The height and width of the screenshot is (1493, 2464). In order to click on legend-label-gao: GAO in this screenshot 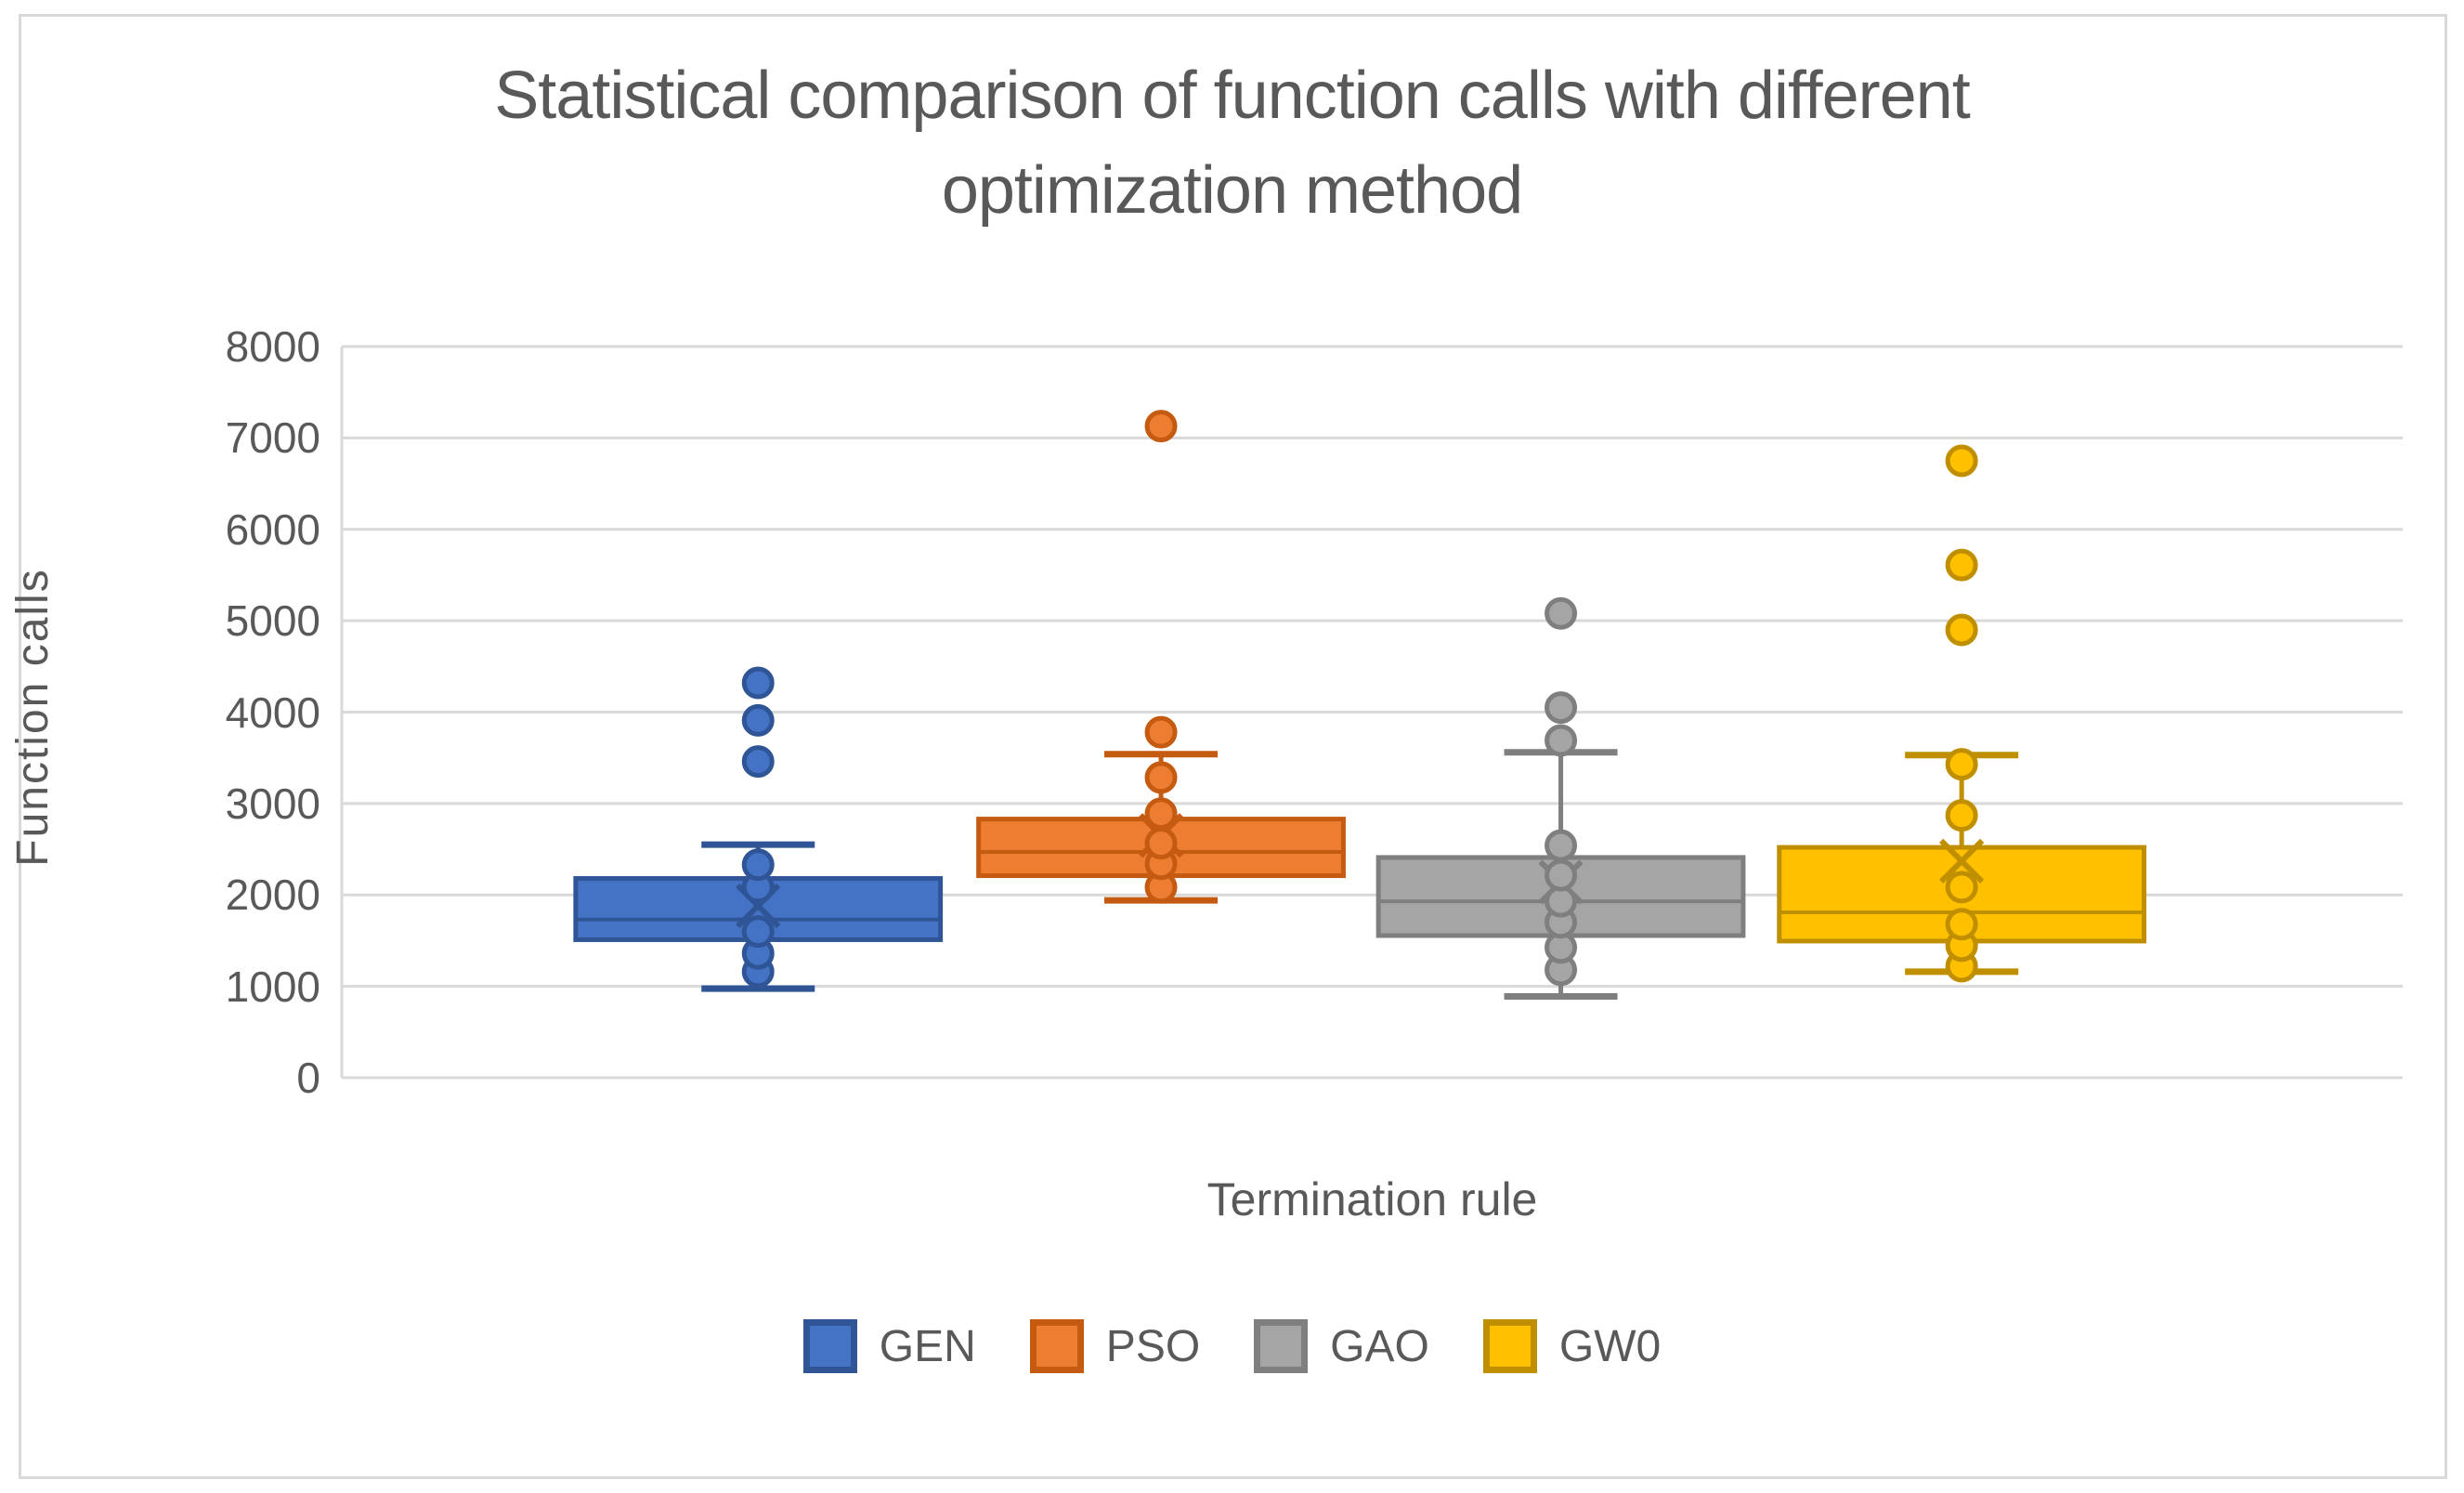, I will do `click(1379, 1346)`.